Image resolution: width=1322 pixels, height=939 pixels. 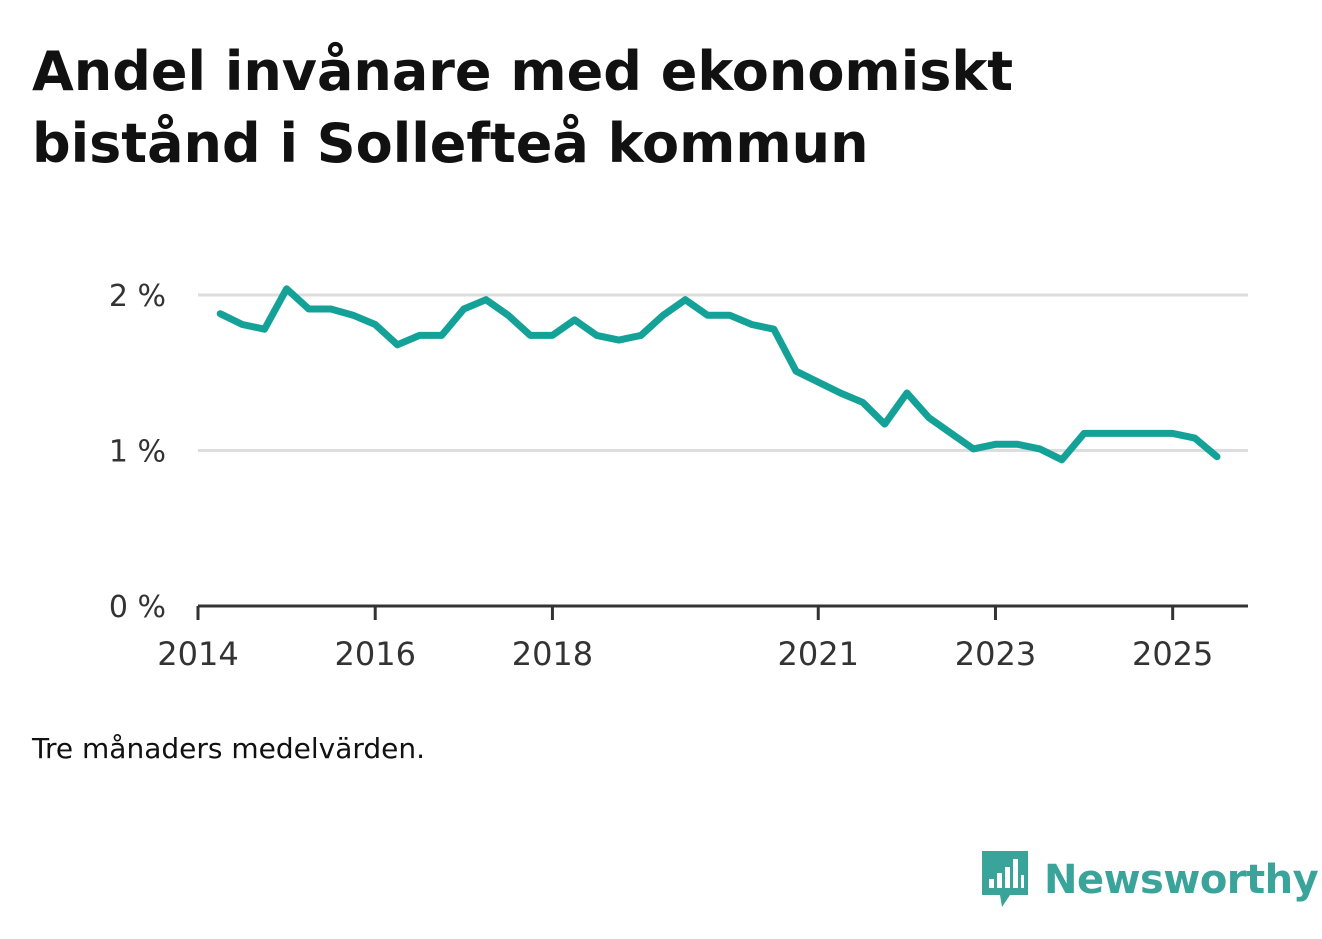 I want to click on chart-note: Tre månaders medelvärden., so click(x=229, y=748).